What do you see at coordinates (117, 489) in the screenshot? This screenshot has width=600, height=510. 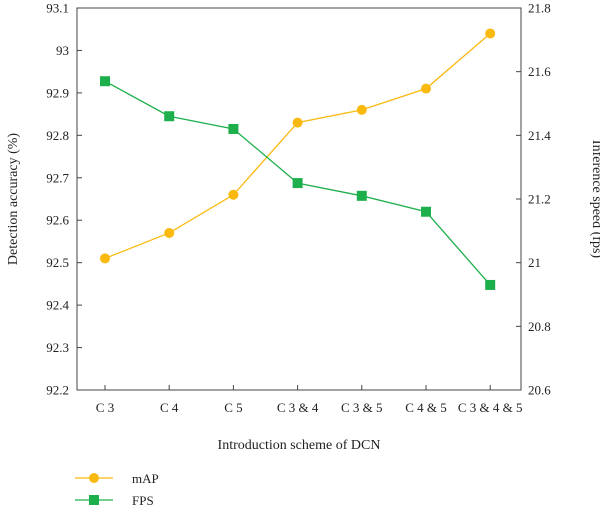 I see `legend: mAP FPS` at bounding box center [117, 489].